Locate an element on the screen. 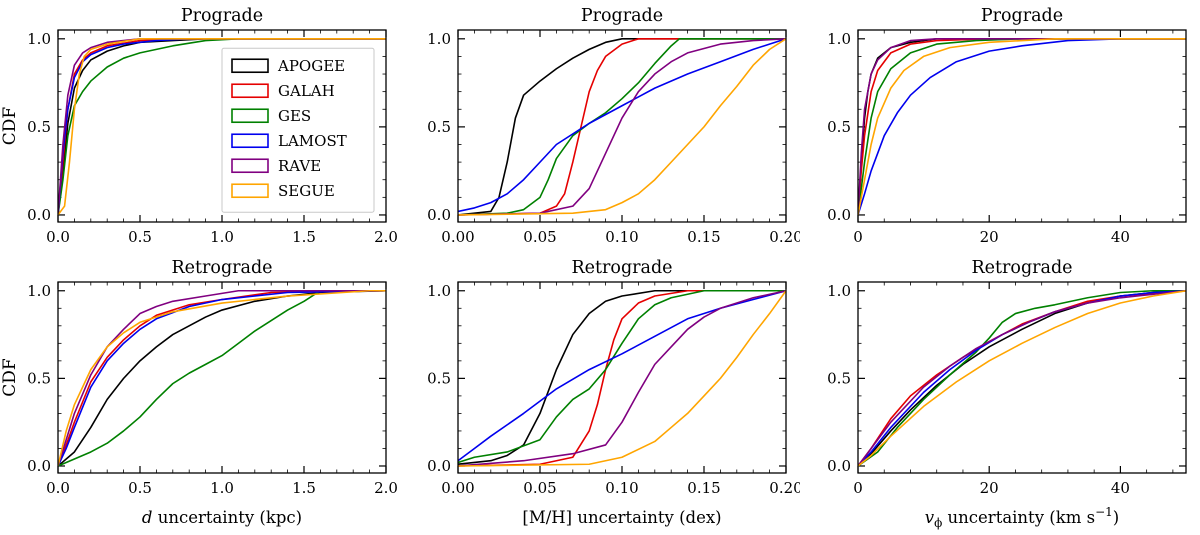  svg-text: vϕ uncertainty (km s−1) is located at coordinates (1022, 517).